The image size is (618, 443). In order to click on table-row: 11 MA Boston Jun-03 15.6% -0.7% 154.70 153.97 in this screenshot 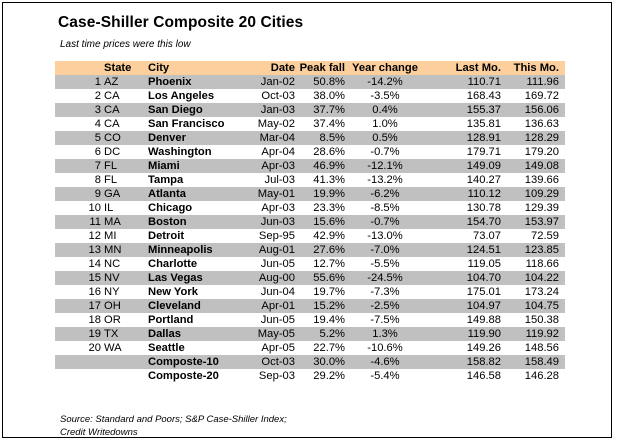, I will do `click(310, 222)`.